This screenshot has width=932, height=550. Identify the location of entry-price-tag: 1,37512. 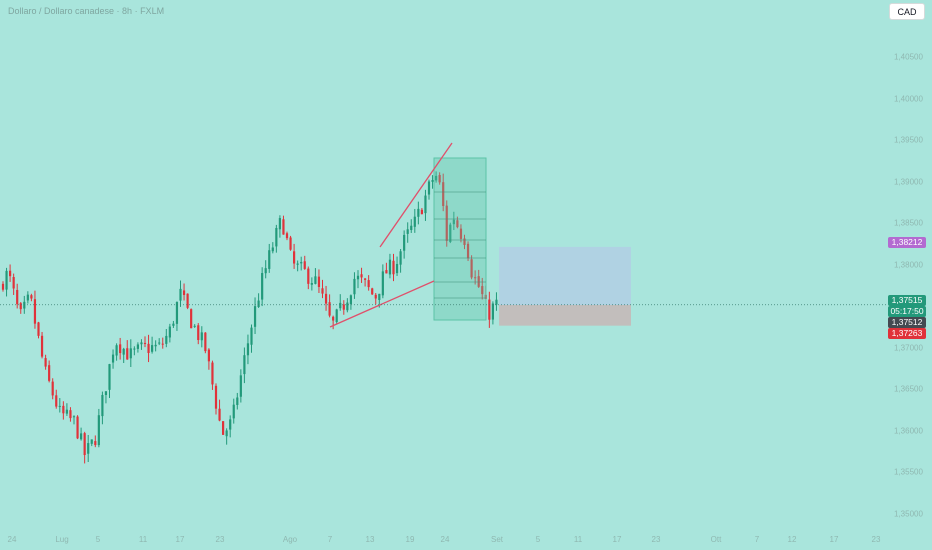
(907, 322).